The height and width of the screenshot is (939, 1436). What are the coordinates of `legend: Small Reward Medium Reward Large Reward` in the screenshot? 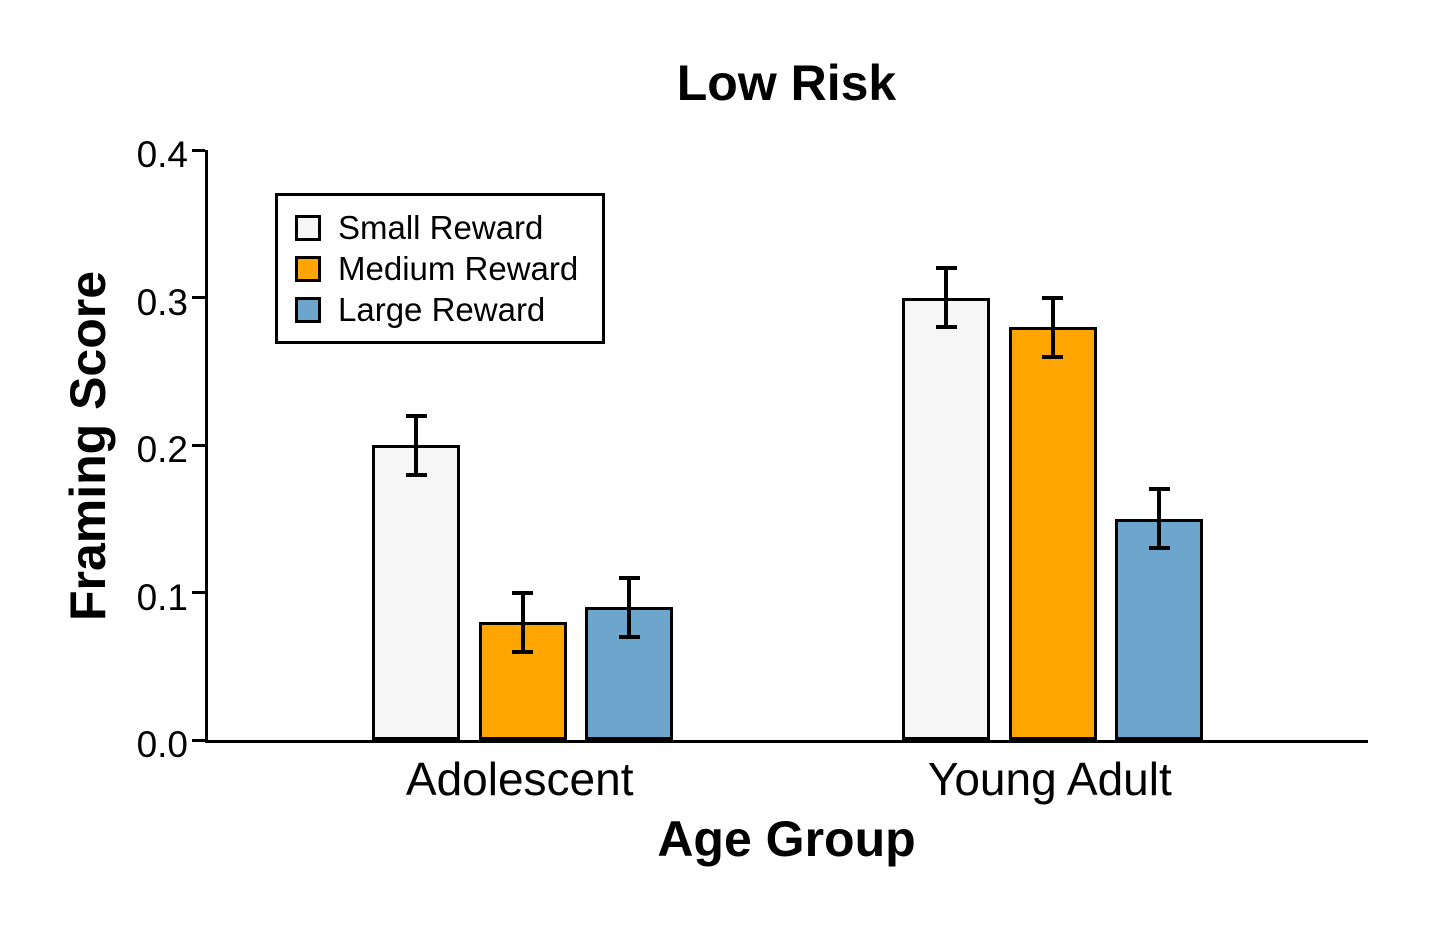 It's located at (440, 268).